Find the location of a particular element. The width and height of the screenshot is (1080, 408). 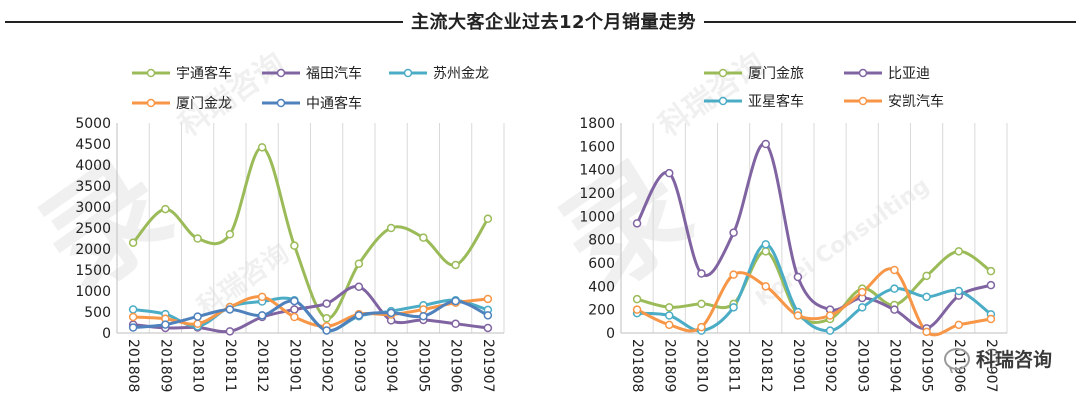

x-tick-label: 201902 is located at coordinates (327, 365).